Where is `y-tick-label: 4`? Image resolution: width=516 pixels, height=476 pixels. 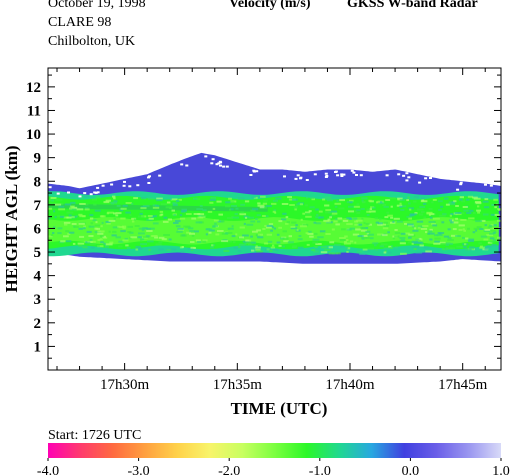
y-tick-label: 4 is located at coordinates (38, 277).